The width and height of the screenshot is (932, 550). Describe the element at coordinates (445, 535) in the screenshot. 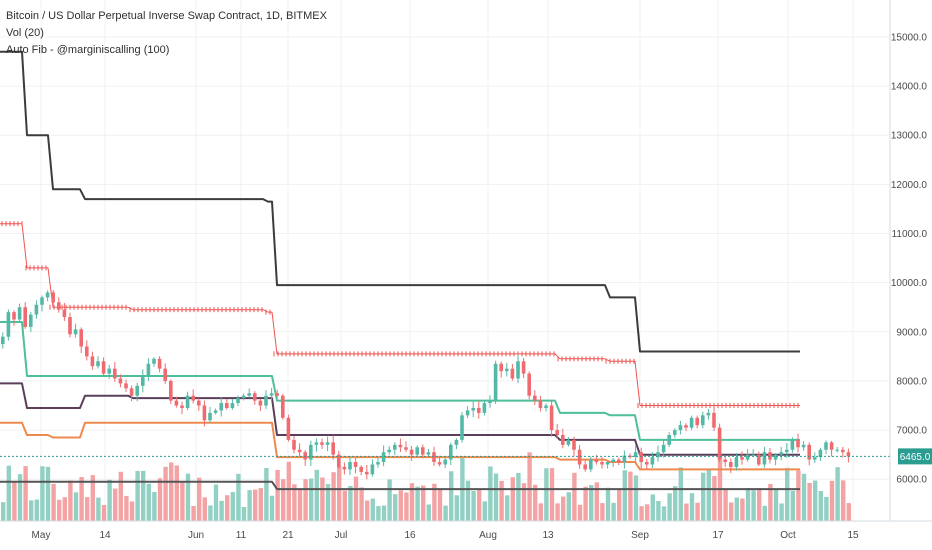

I see `time-axis: May 14 Jun 11 21 Jul 16 Aug 13 Sep 17 Oct 15` at that location.